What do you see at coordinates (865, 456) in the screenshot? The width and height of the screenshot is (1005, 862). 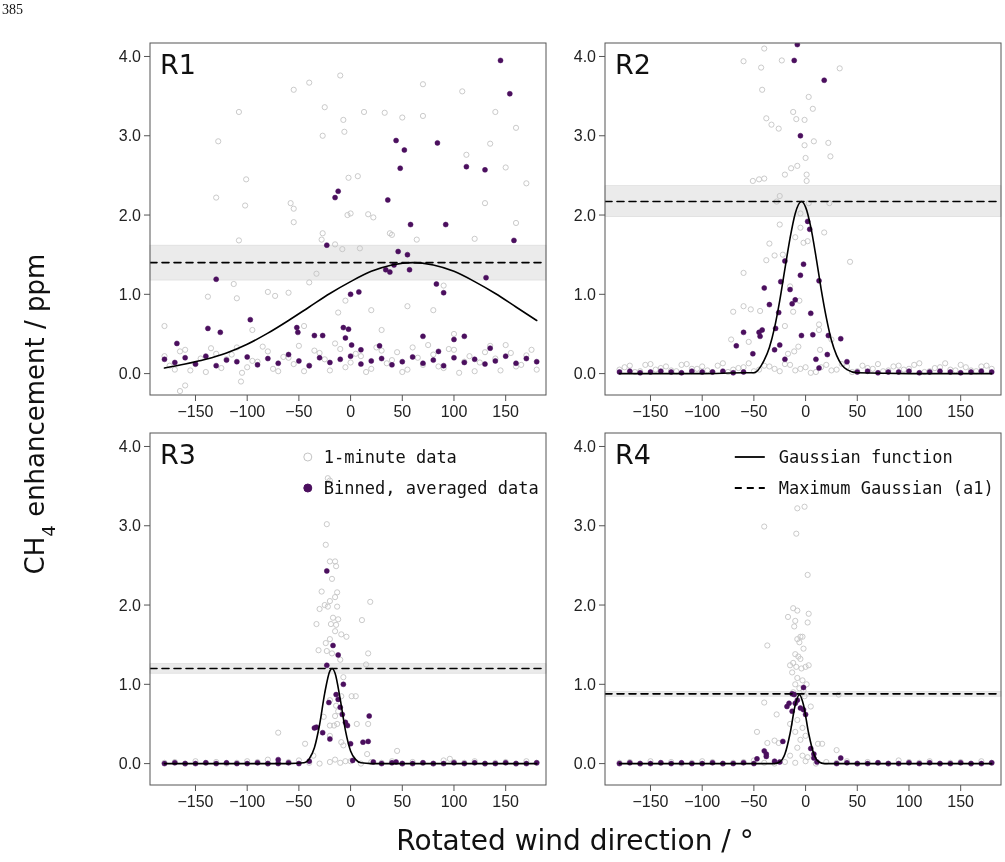 I see `legend-label: Gaussian function` at bounding box center [865, 456].